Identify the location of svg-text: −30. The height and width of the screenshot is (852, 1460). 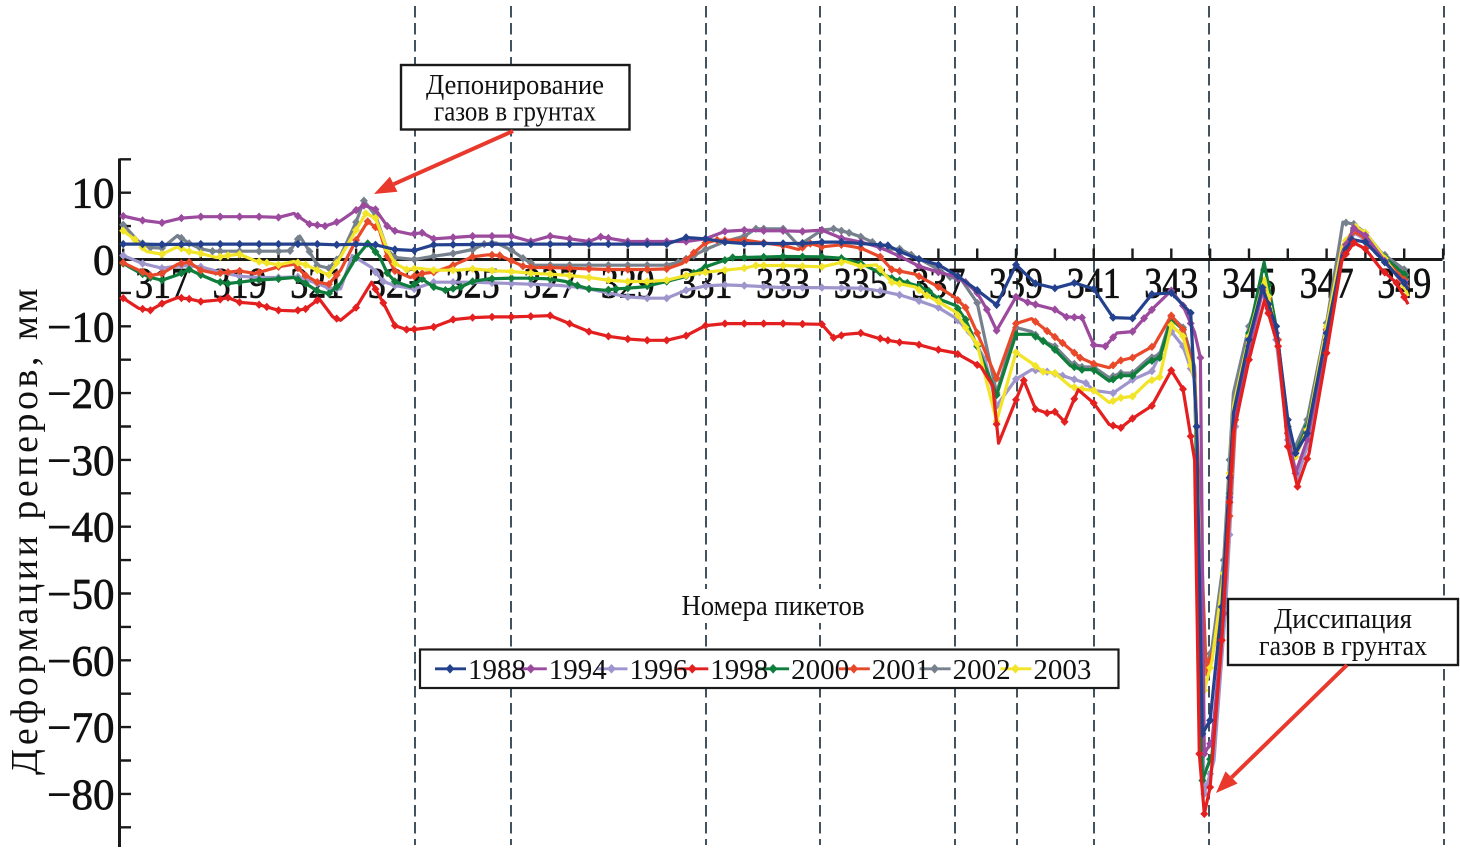
(80, 461).